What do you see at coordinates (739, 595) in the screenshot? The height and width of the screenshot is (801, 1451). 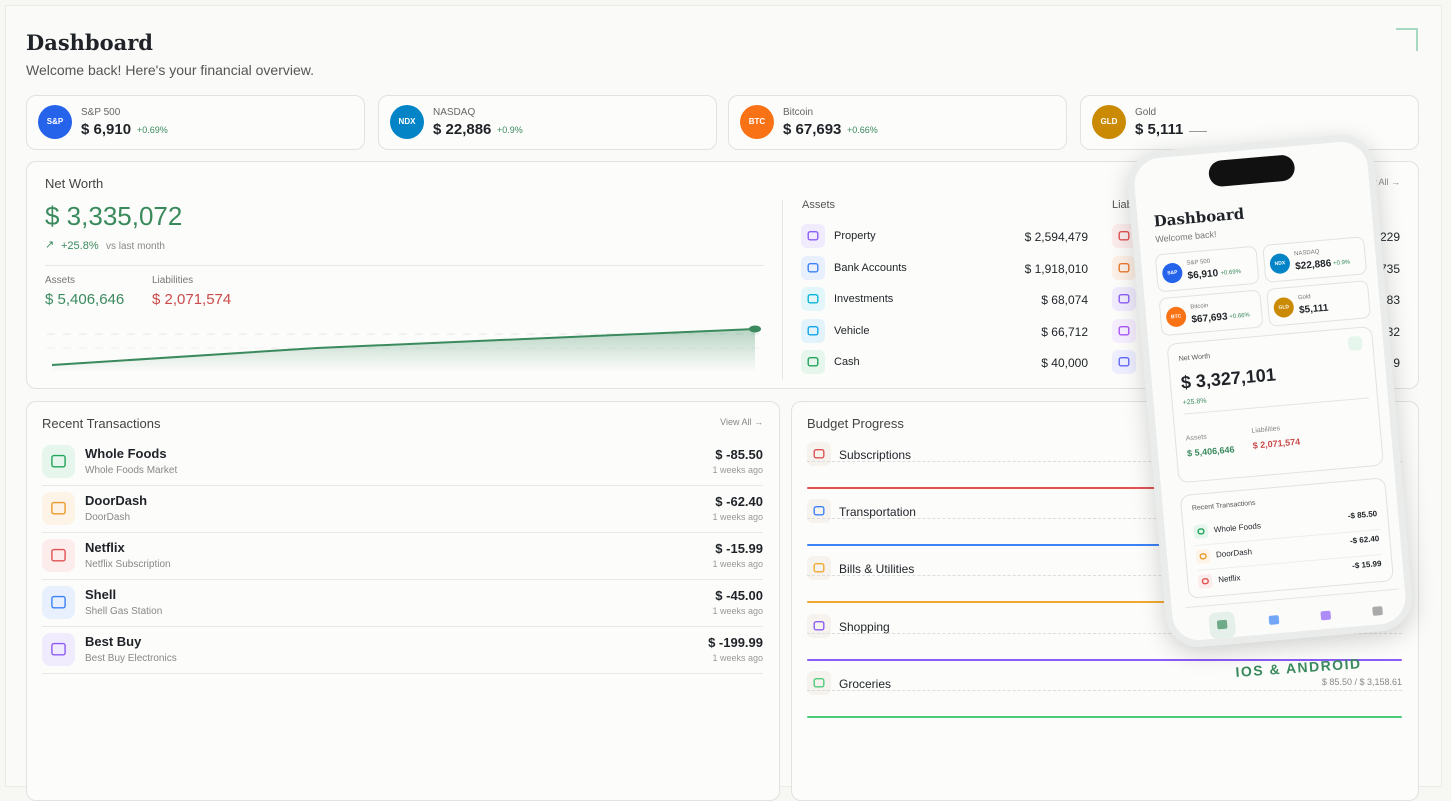 I see `transaction-amount: $ -45.00` at bounding box center [739, 595].